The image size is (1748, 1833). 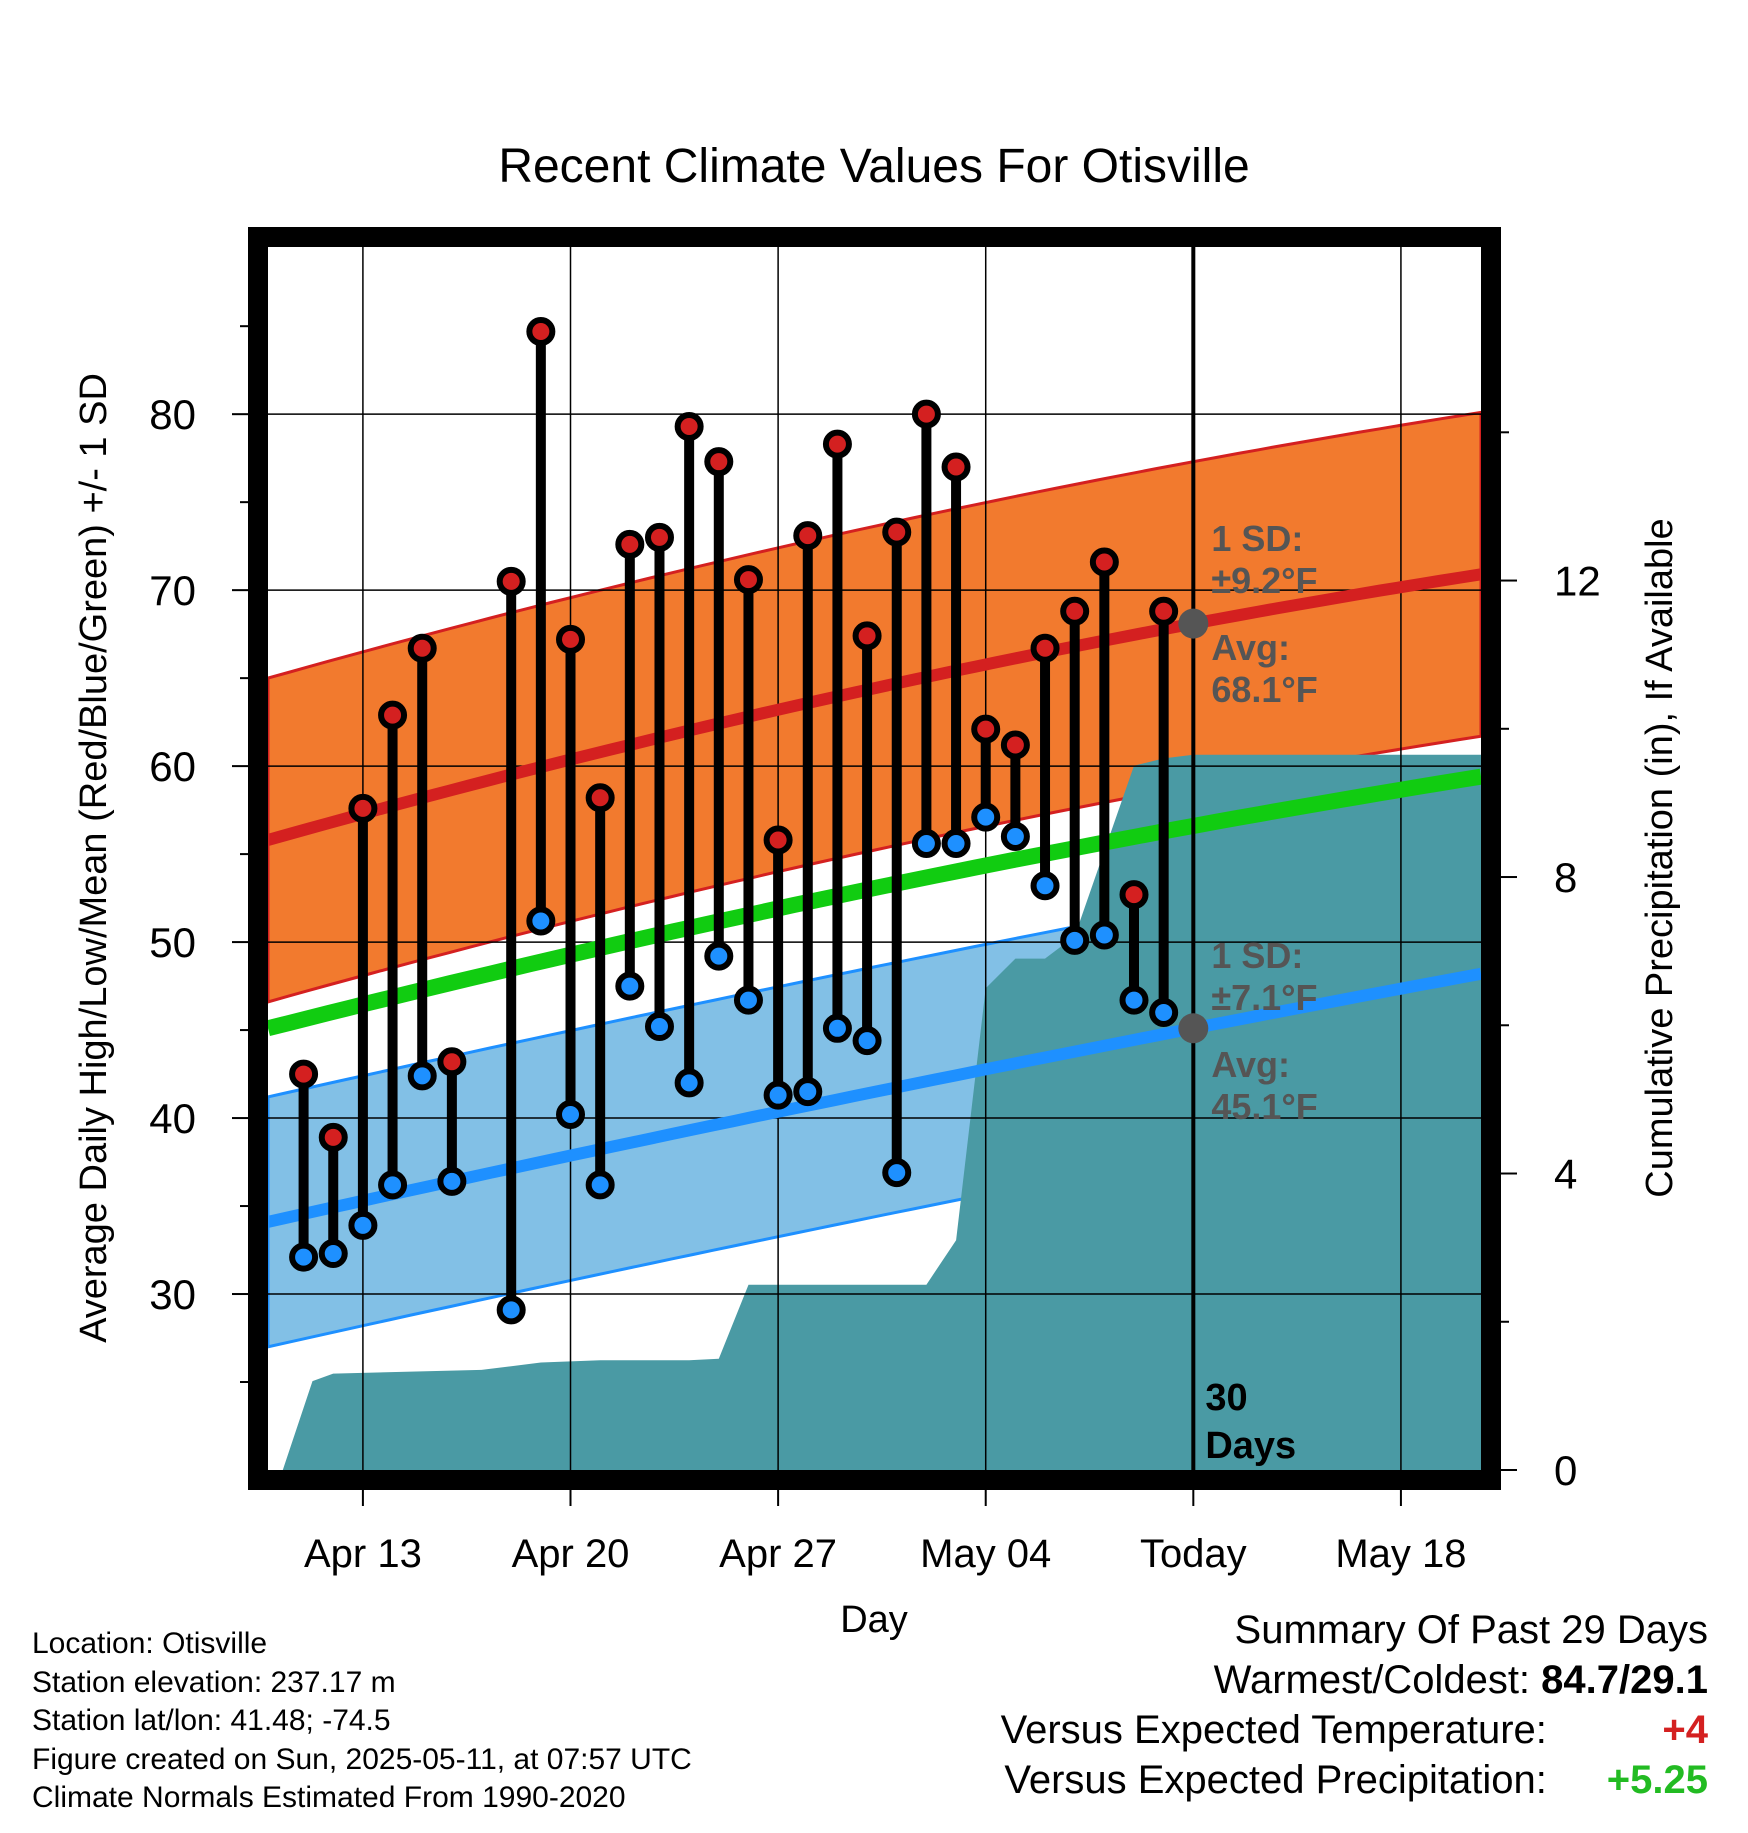 I want to click on high-sd-label: 1 SD:, so click(x=1257, y=538).